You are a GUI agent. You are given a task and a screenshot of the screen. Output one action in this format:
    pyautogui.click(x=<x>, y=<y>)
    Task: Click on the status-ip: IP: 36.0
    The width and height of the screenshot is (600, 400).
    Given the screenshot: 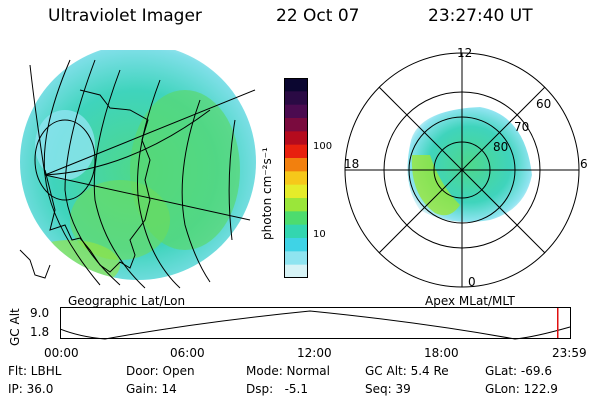 What is the action you would take?
    pyautogui.click(x=31, y=389)
    